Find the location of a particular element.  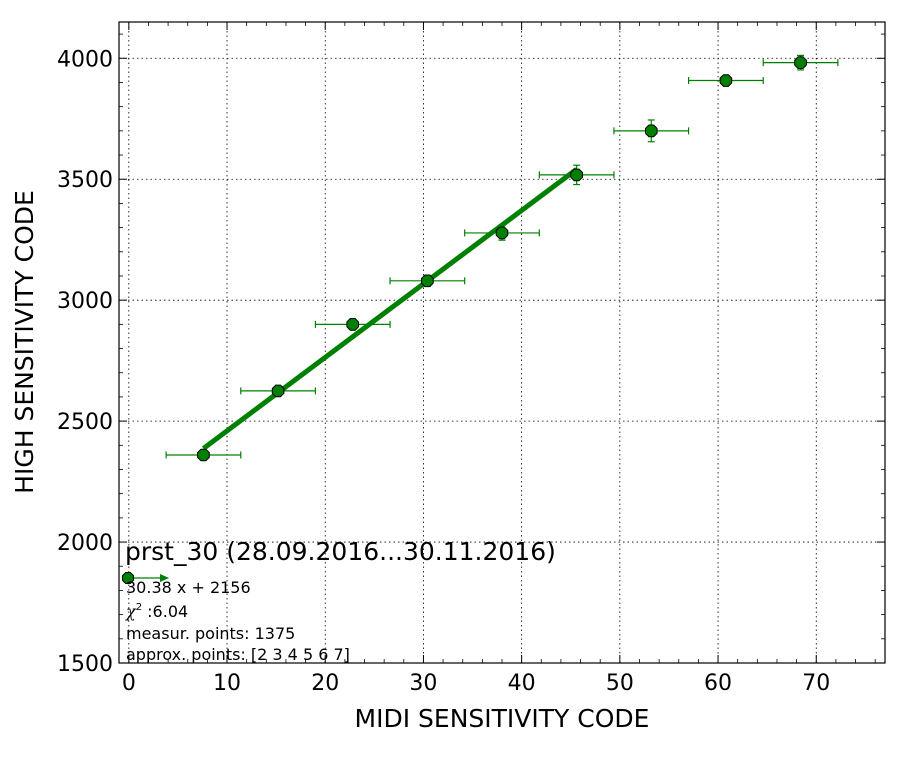

x-tick-label: 10 is located at coordinates (227, 683).